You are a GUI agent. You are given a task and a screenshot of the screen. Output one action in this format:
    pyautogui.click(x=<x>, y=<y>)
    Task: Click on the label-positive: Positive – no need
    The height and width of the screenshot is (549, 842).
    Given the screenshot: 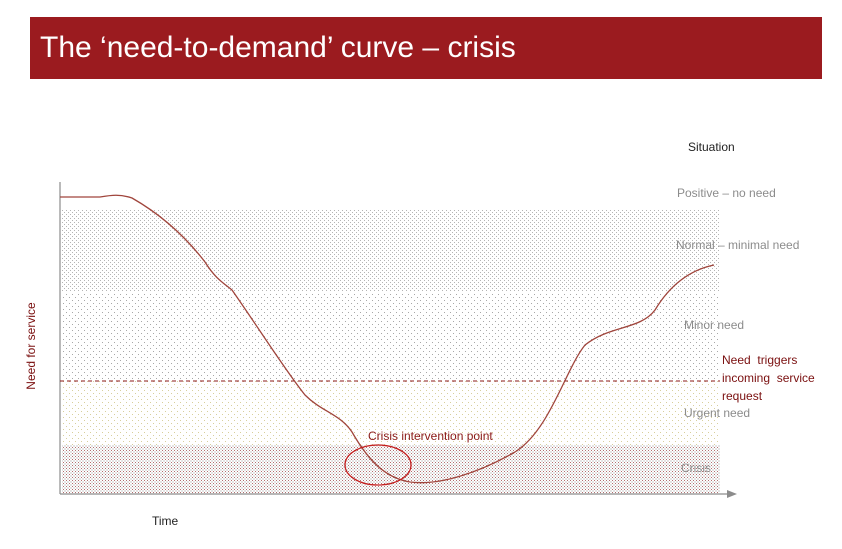 What is the action you would take?
    pyautogui.click(x=726, y=193)
    